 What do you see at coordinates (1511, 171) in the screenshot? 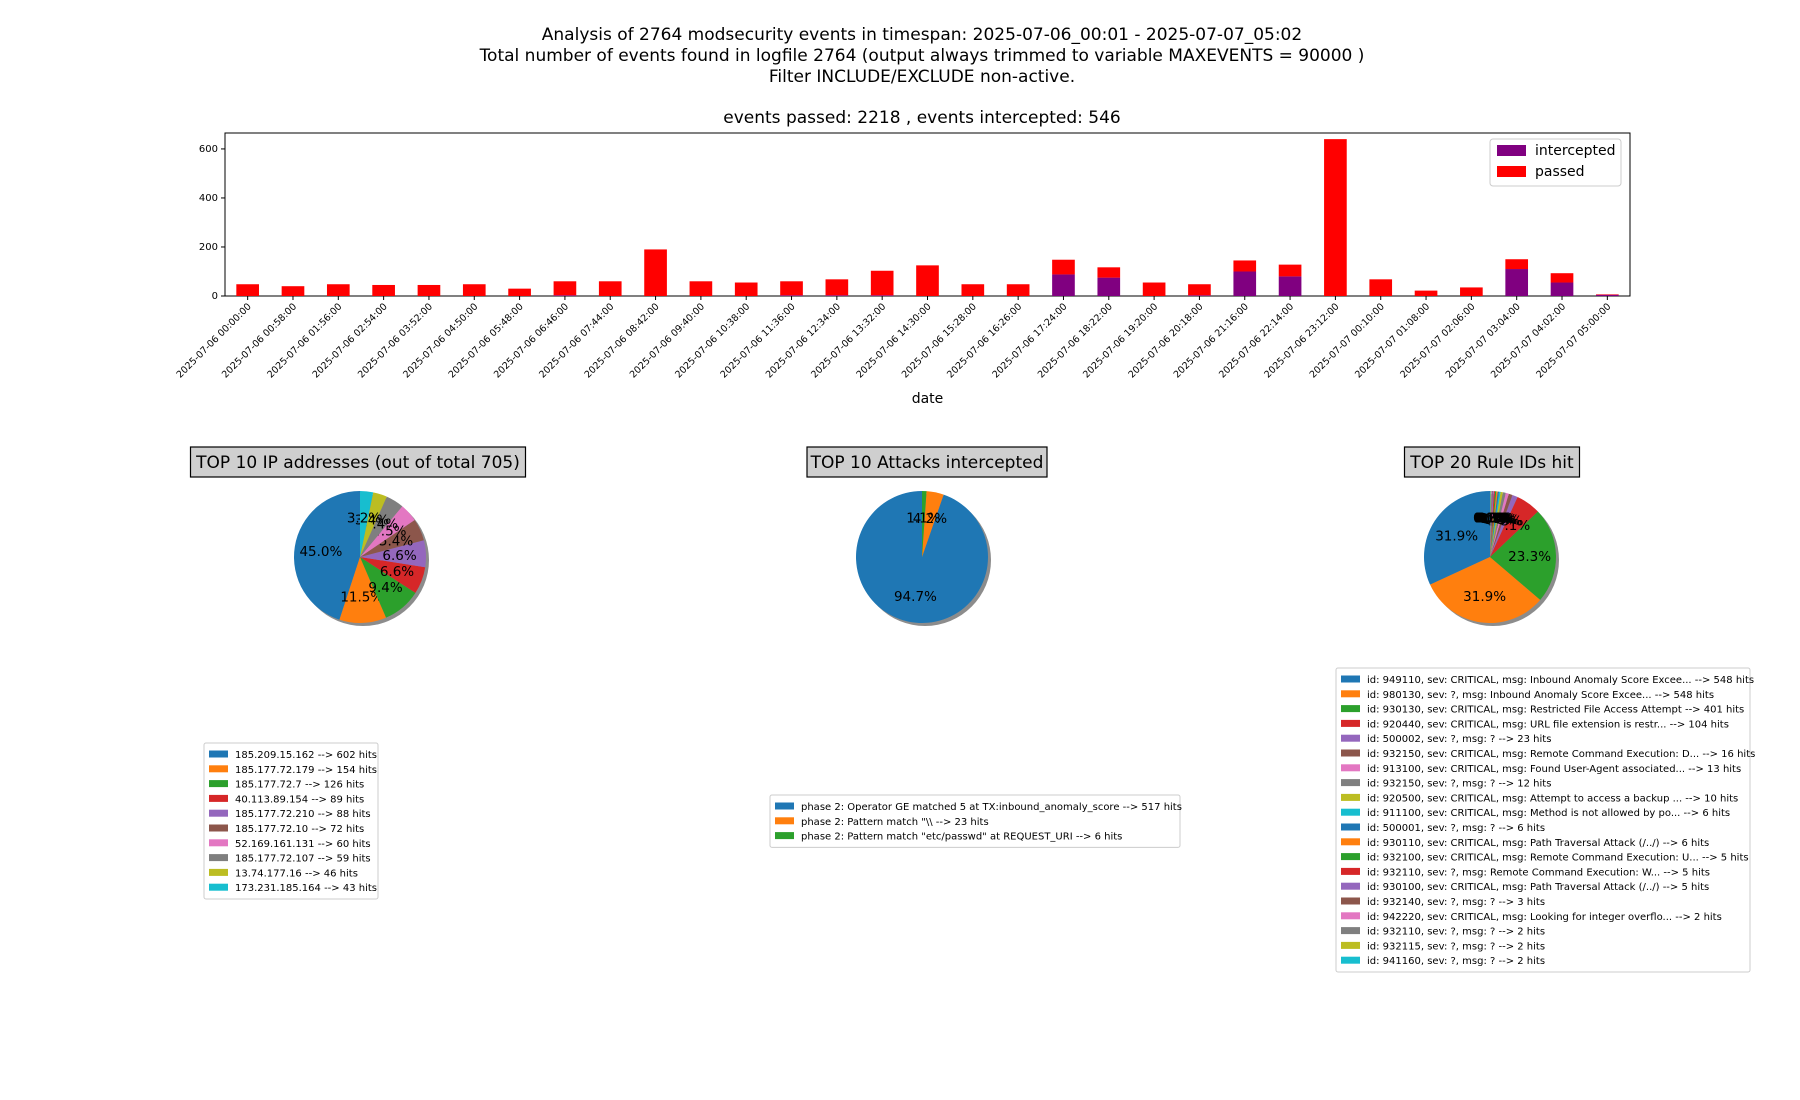
I see `legend-swatch-passed` at bounding box center [1511, 171].